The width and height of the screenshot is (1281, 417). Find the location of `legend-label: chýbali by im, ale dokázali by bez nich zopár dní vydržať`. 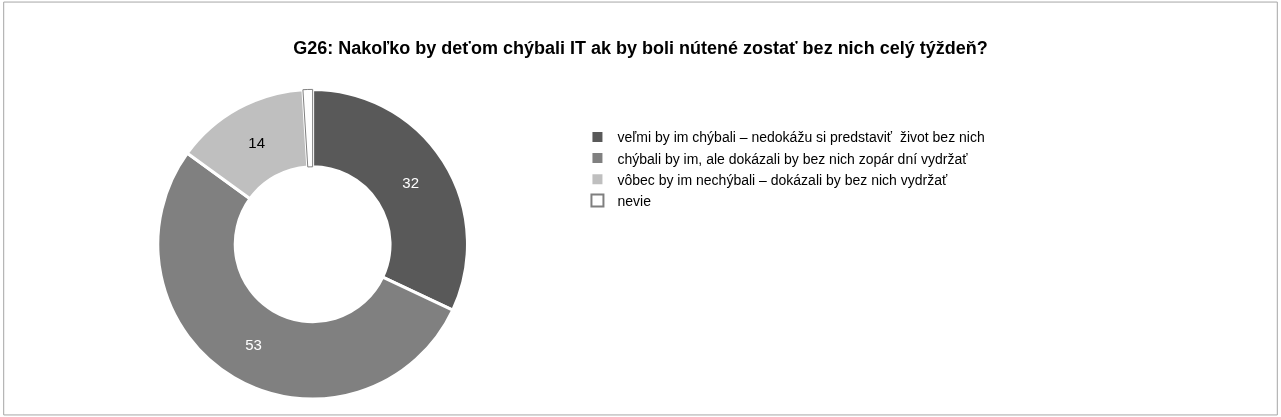

legend-label: chýbali by im, ale dokázali by bez nich zopár dní vydržať is located at coordinates (793, 158).